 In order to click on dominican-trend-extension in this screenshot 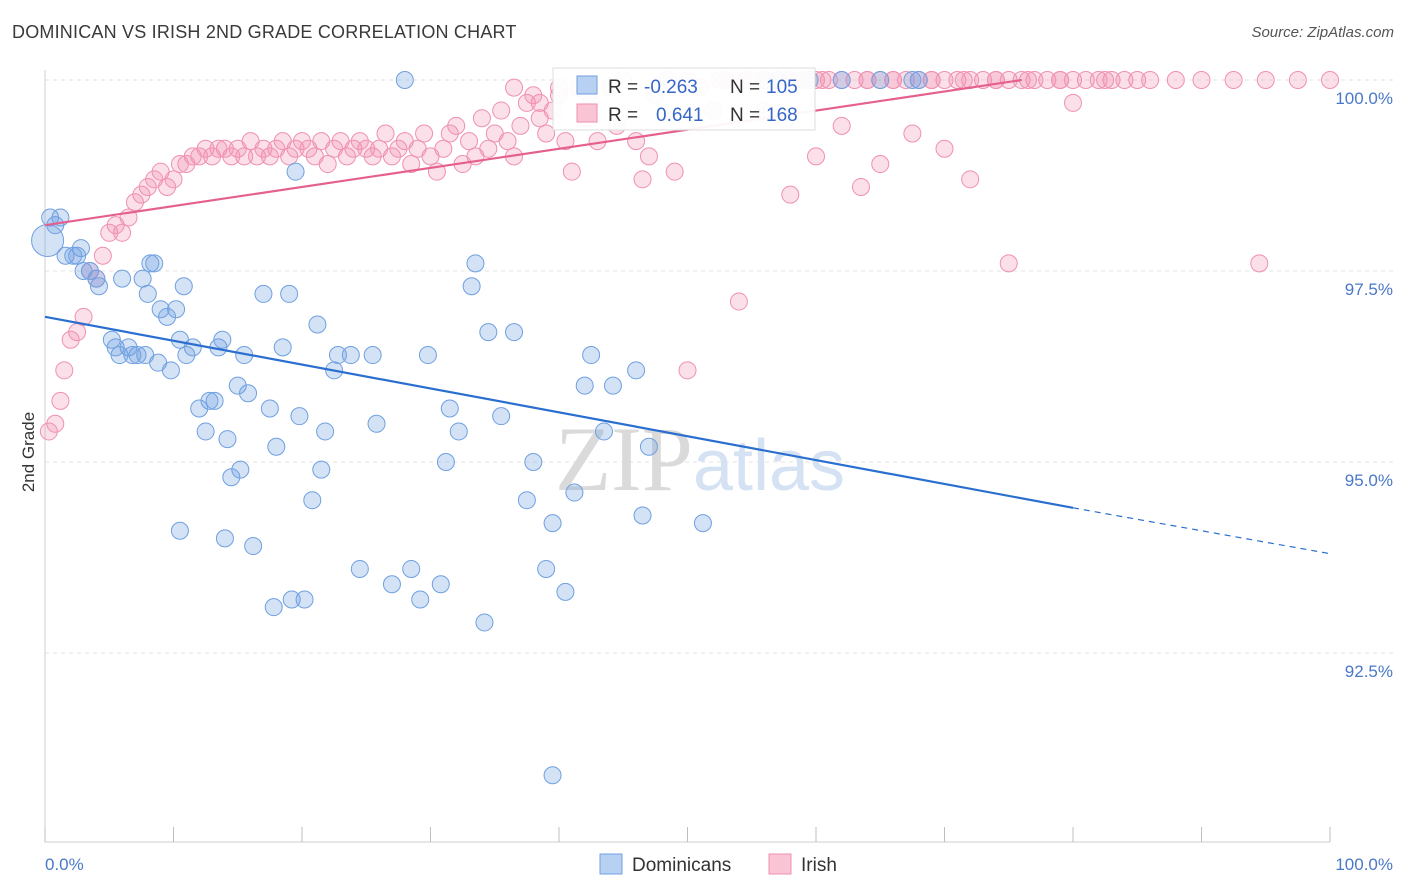, I will do `click(1201, 531)`.